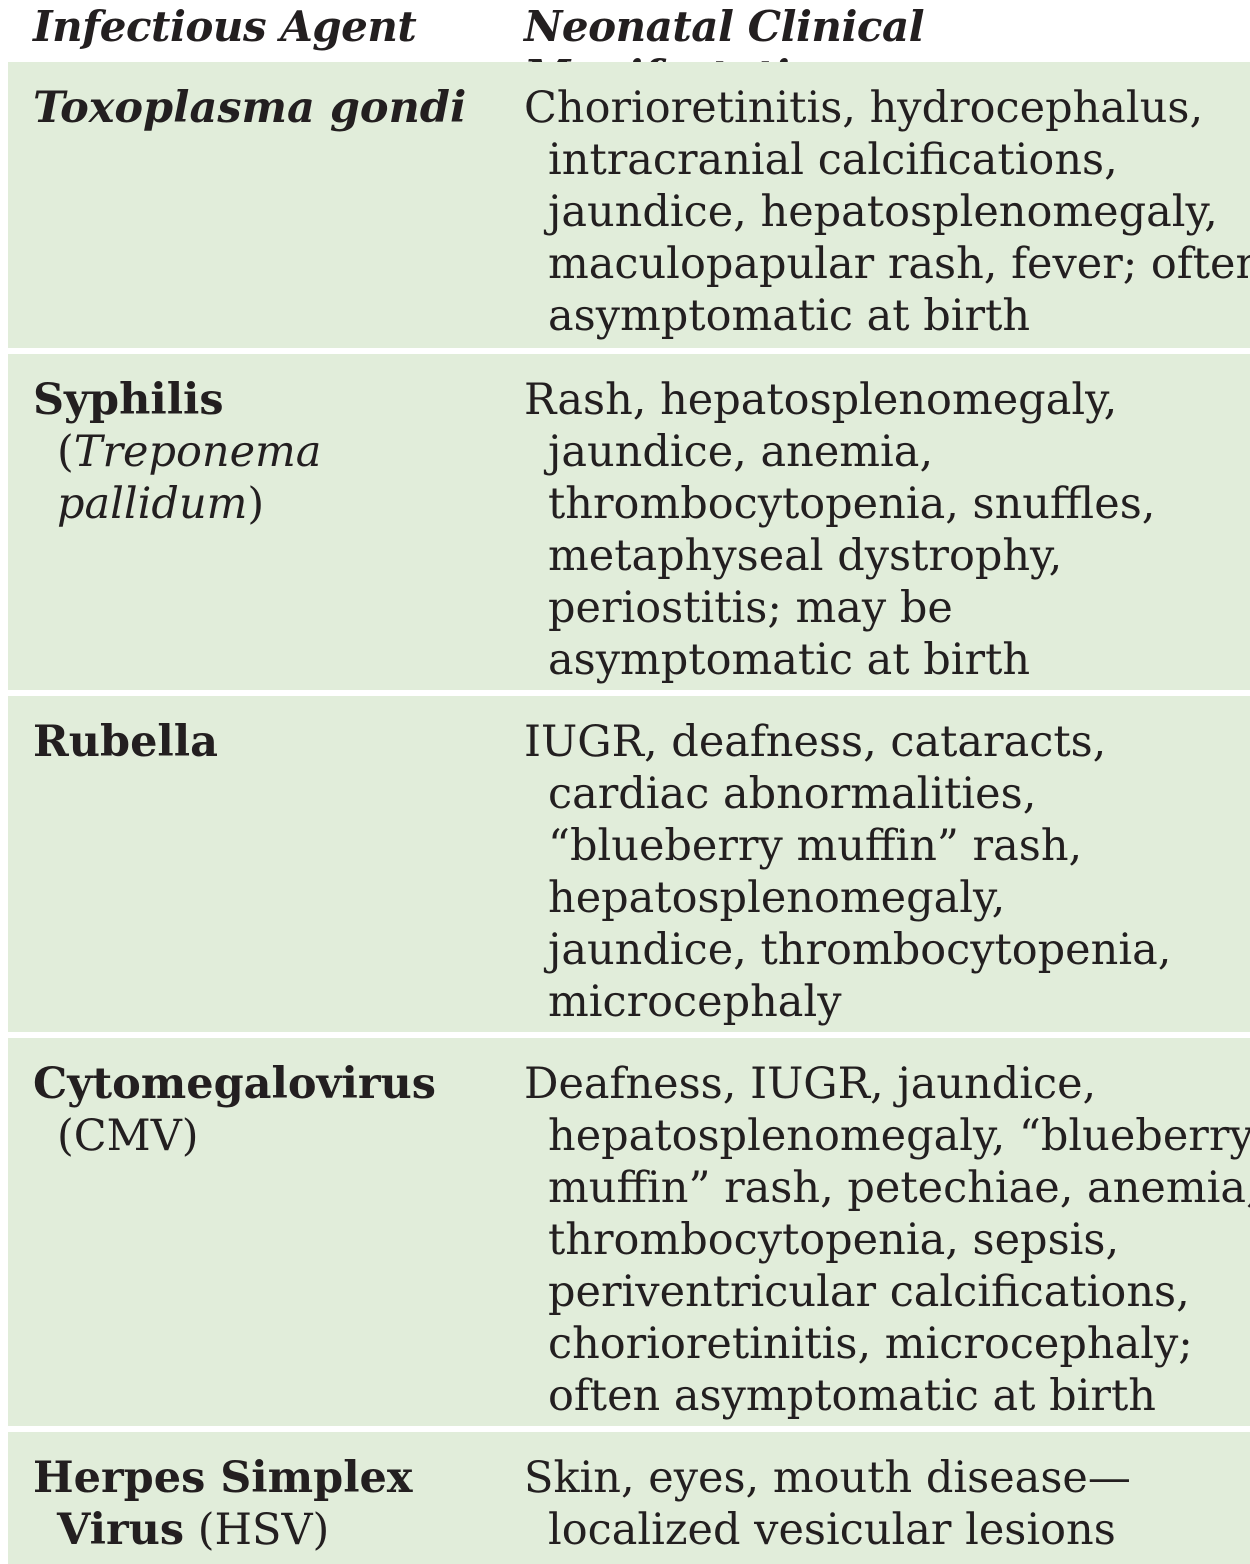 This screenshot has height=1564, width=1250. Describe the element at coordinates (827, 1478) in the screenshot. I see `manifestation-line: Skin, eyes, mouth disease—` at that location.